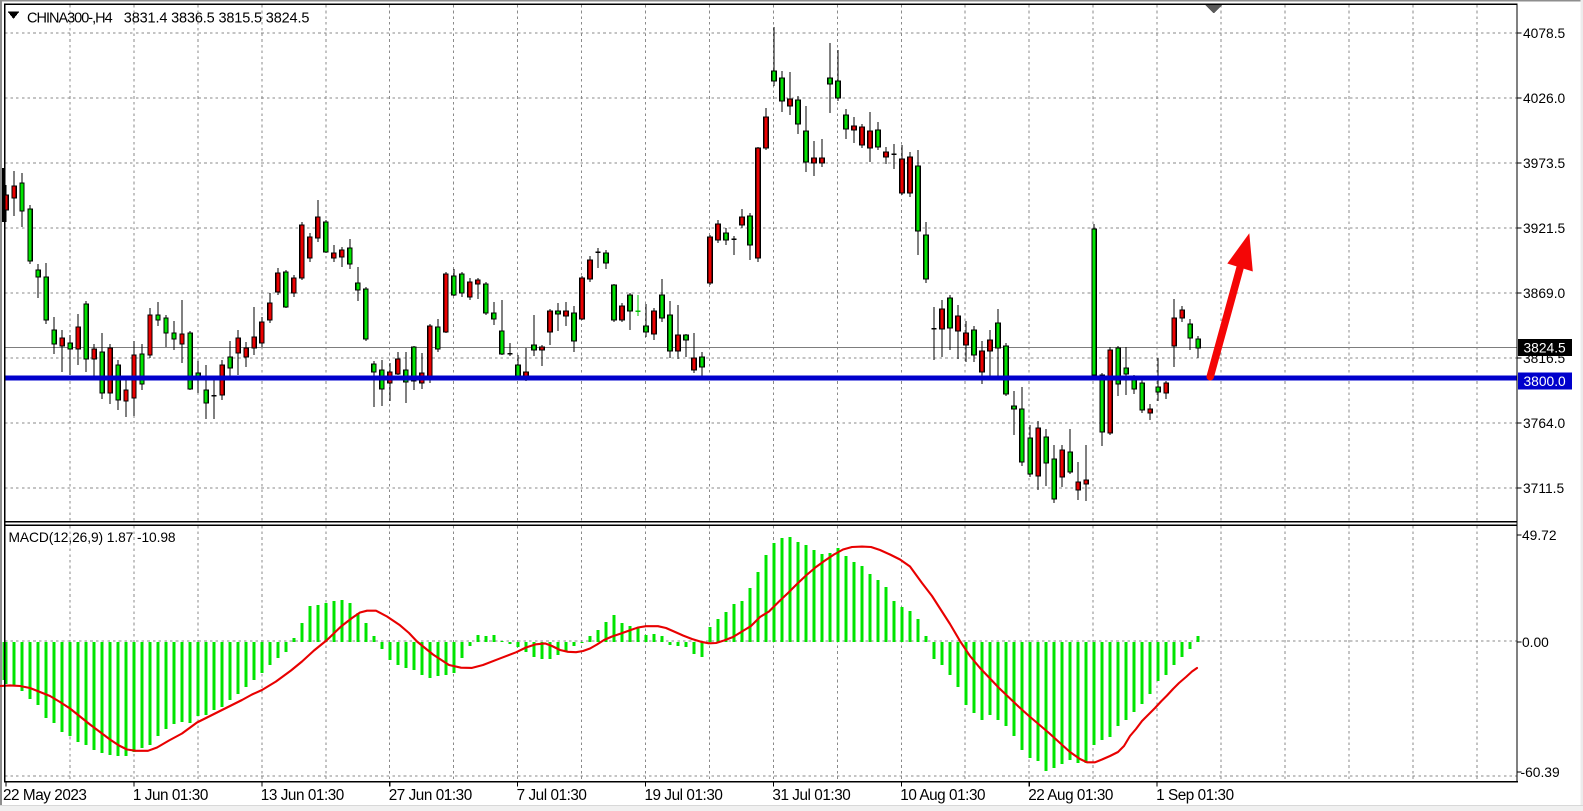 This screenshot has height=811, width=1583. Describe the element at coordinates (1544, 163) in the screenshot. I see `svg-text: 3973.5` at that location.